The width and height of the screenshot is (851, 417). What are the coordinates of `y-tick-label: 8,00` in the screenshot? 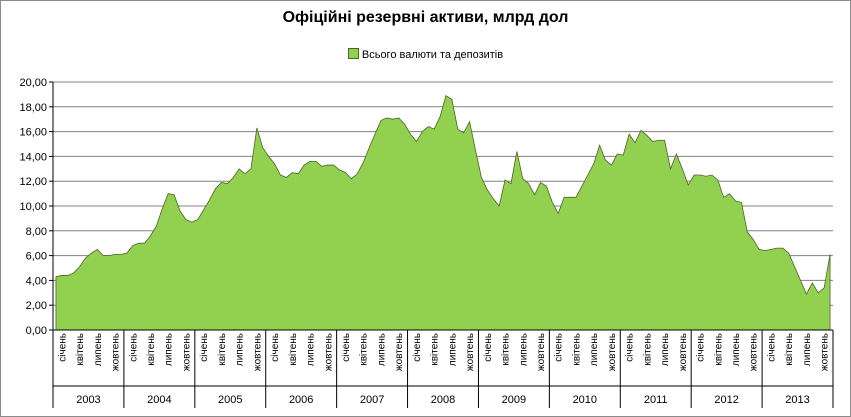 It's located at (36, 232).